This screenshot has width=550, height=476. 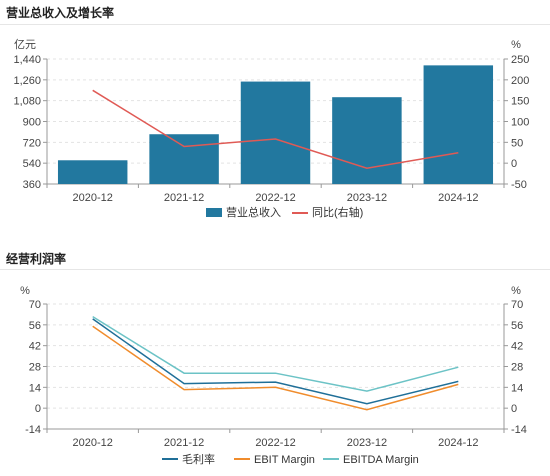 What do you see at coordinates (27, 81) in the screenshot?
I see `left-tick-label: 1,260` at bounding box center [27, 81].